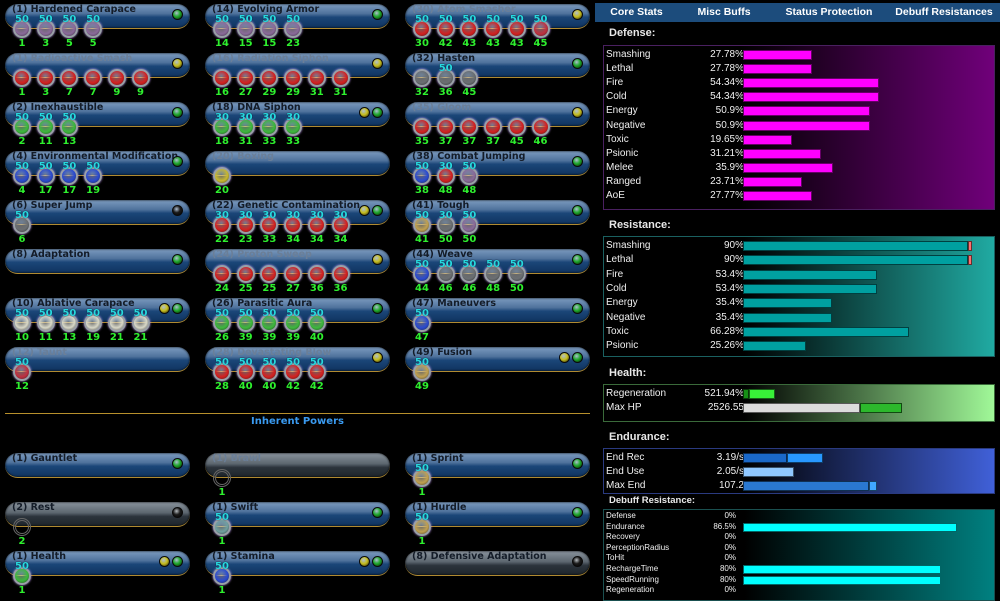 The image size is (1000, 601). I want to click on power-entry: (1) Hurdle 50 1, so click(497, 522).